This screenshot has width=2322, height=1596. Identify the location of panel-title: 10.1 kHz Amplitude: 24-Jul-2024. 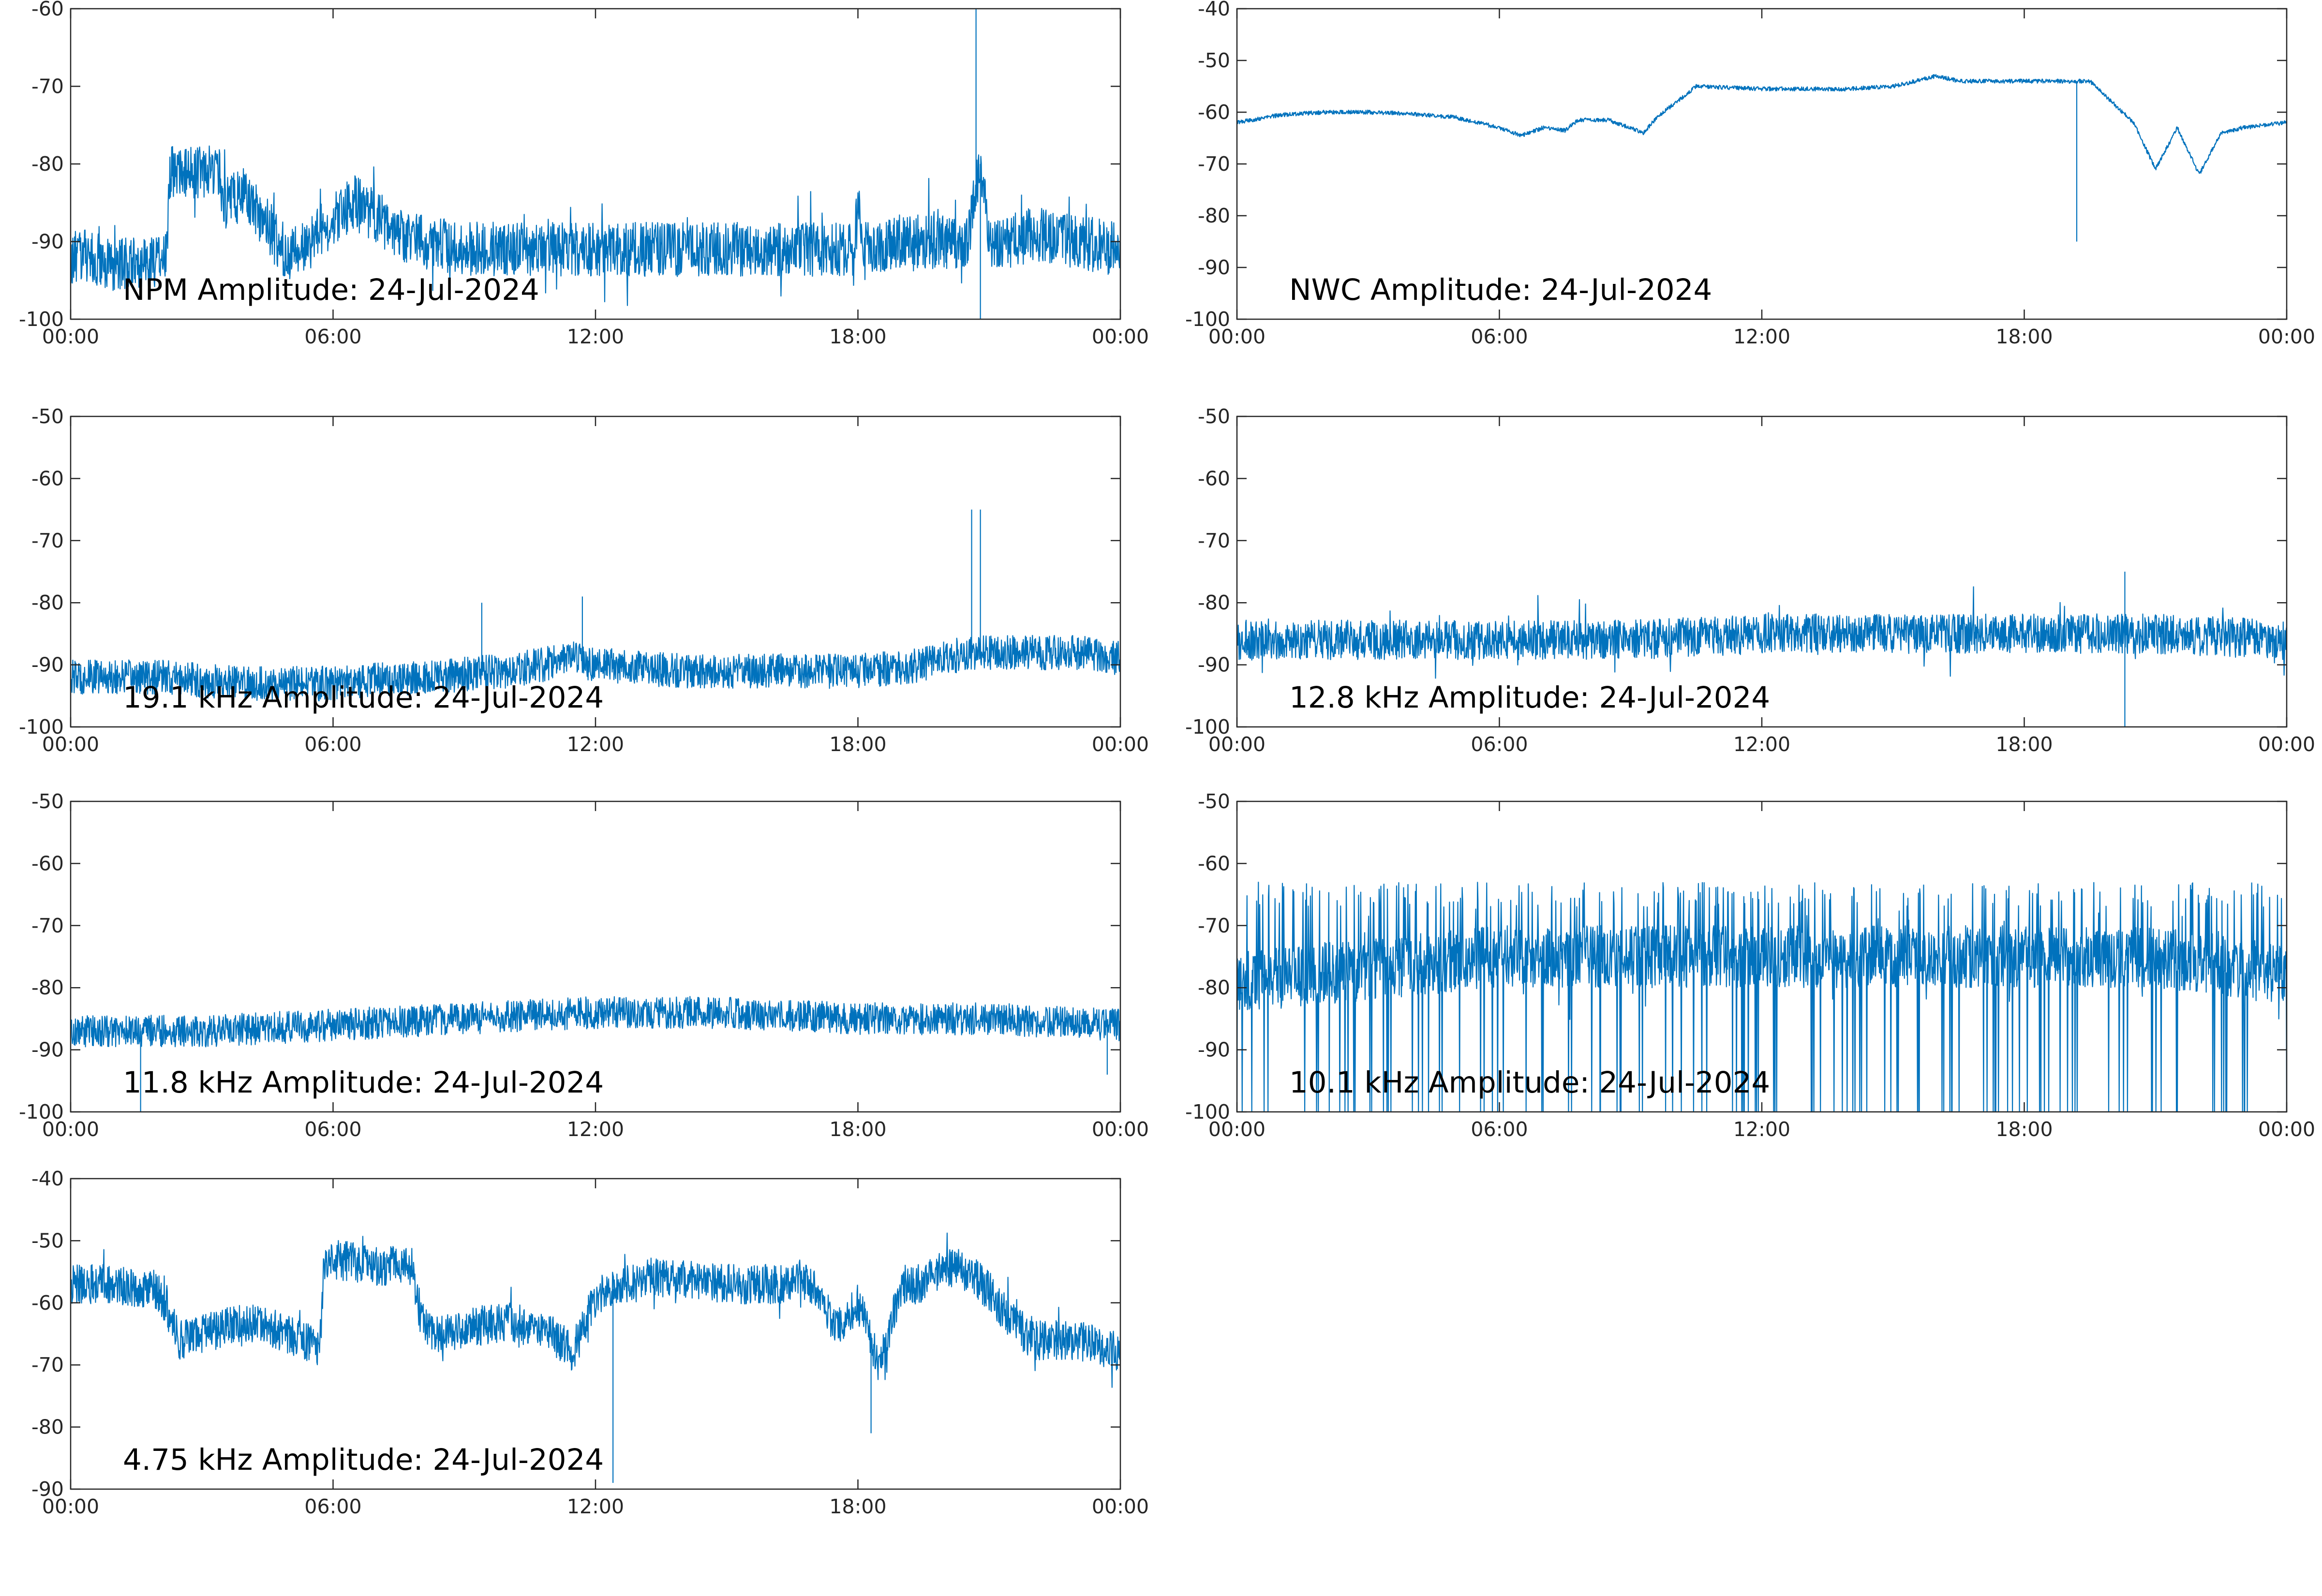
(1529, 1082).